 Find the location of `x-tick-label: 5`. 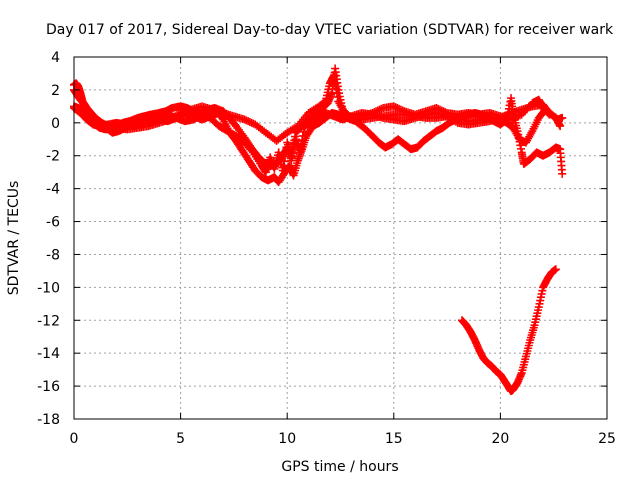

x-tick-label: 5 is located at coordinates (180, 439).